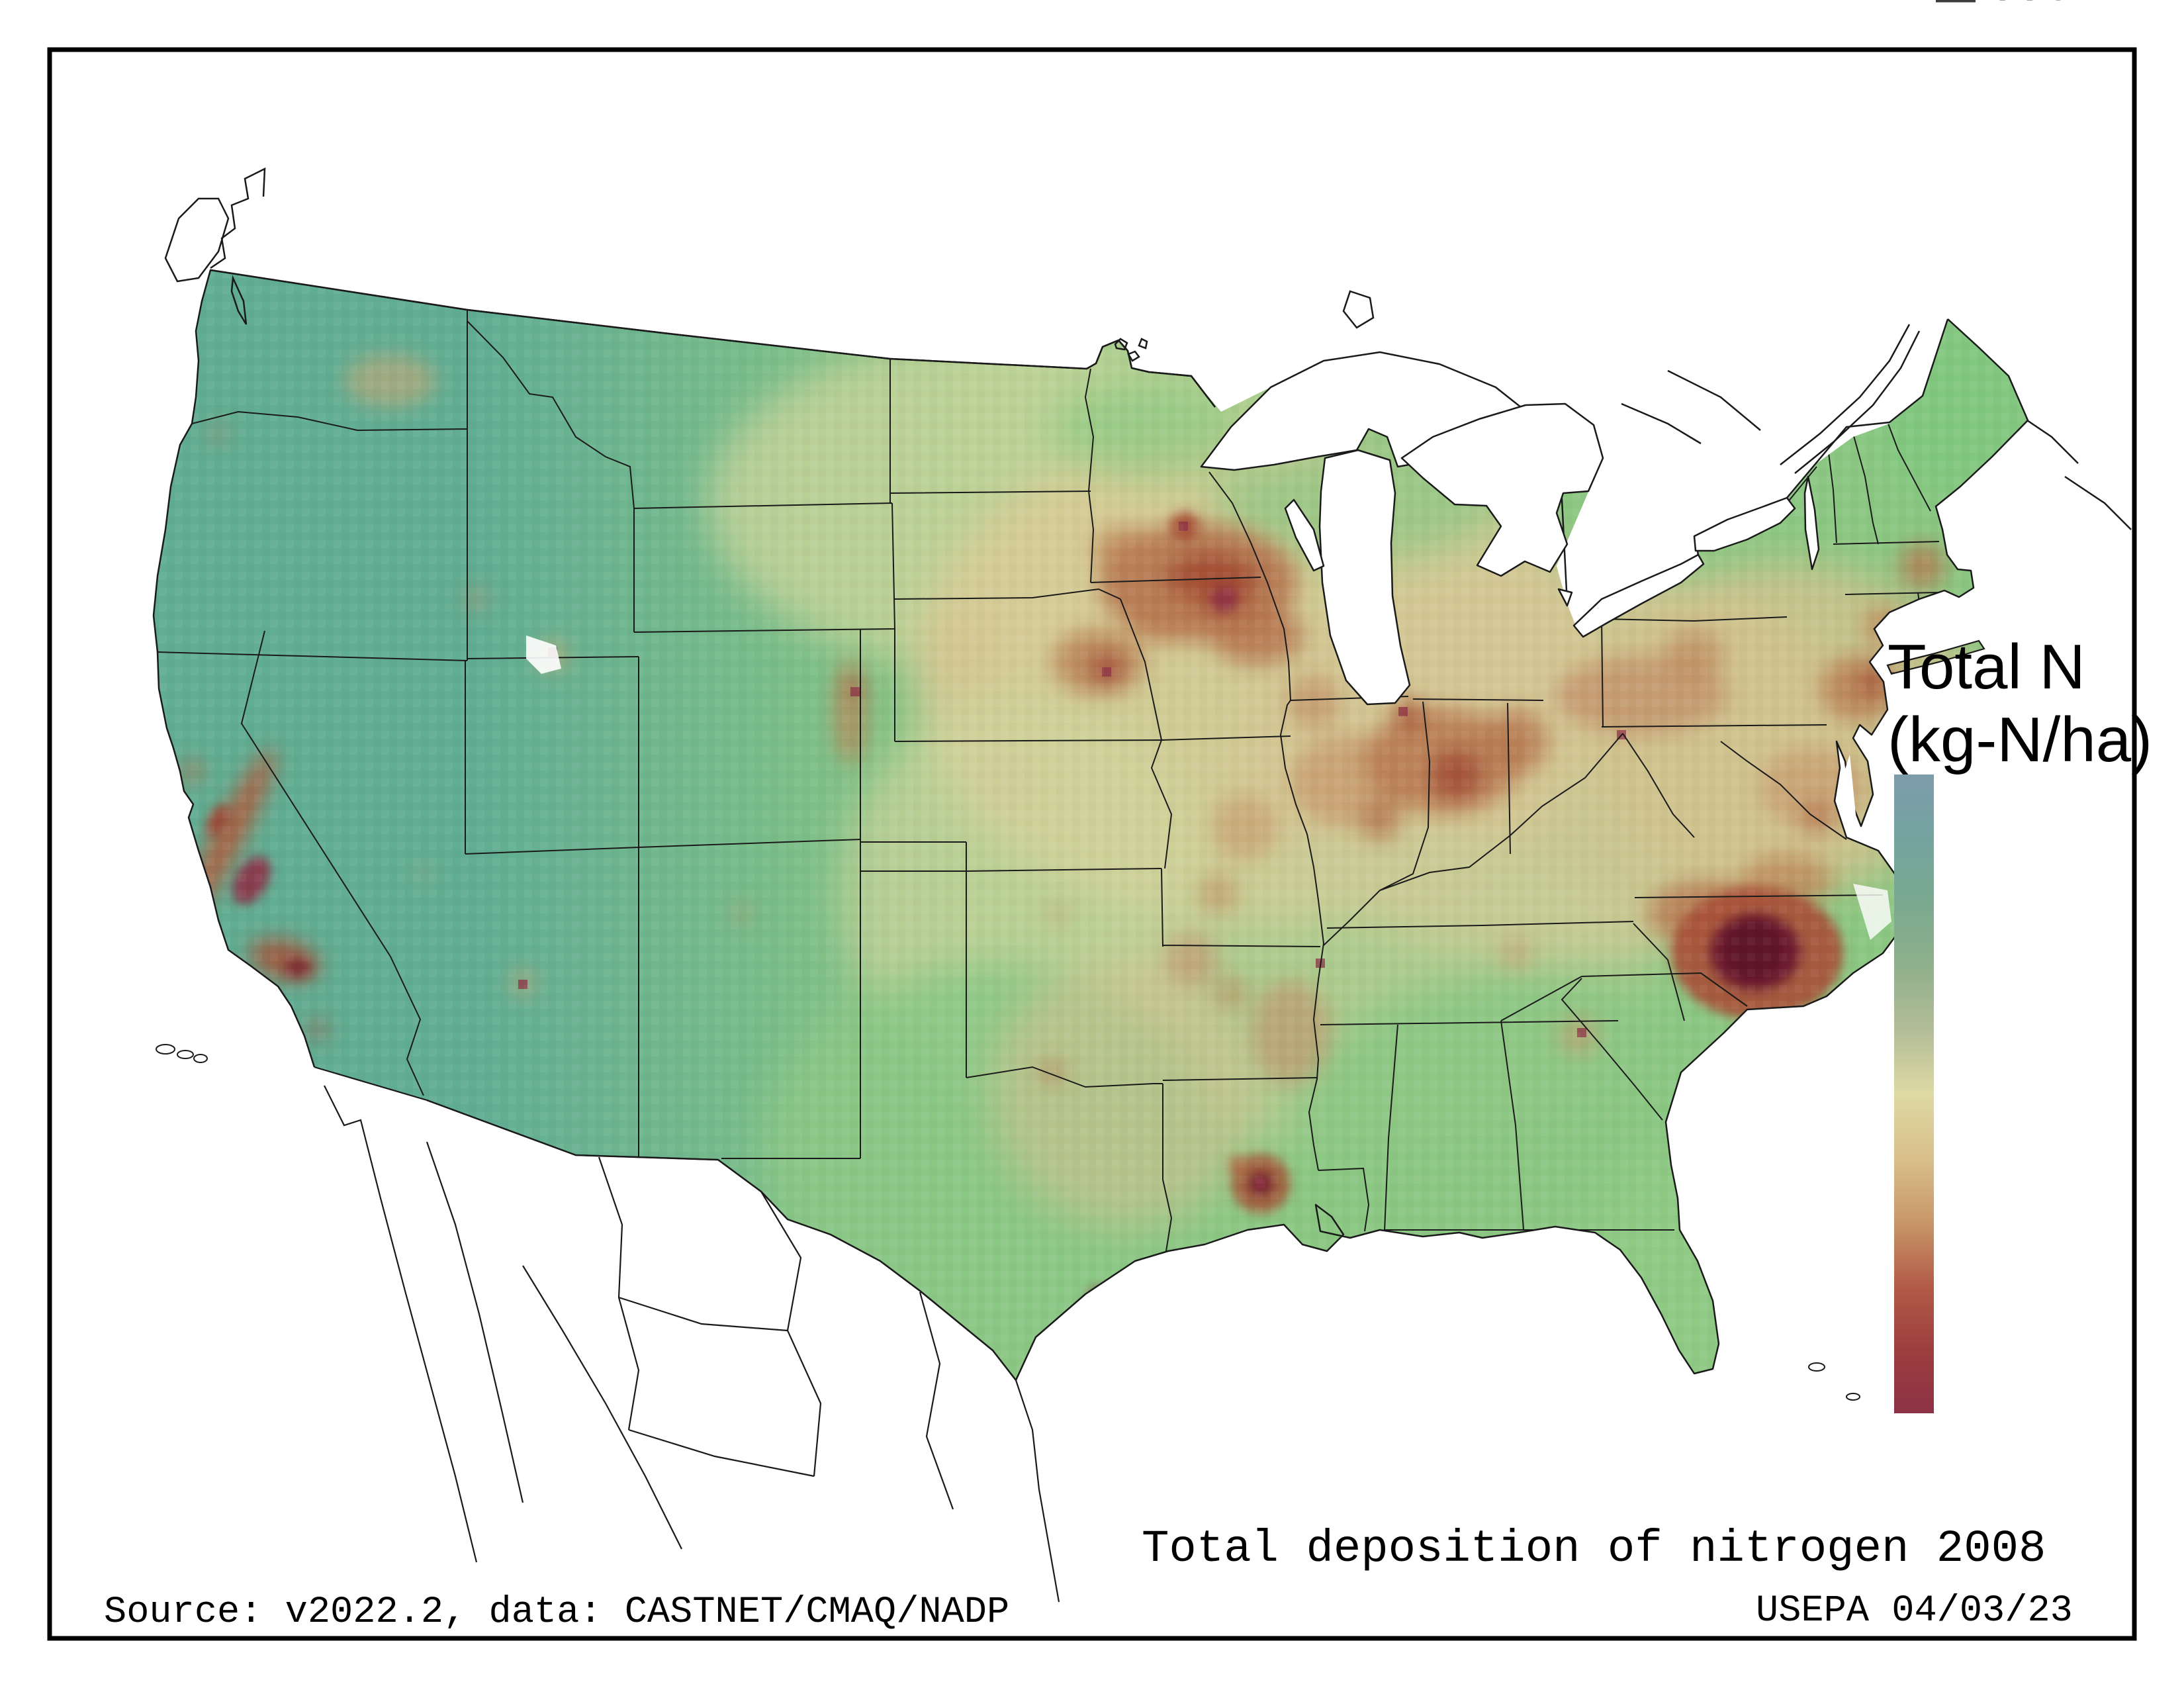  What do you see at coordinates (1502, 489) in the screenshot?
I see `lake-huron` at bounding box center [1502, 489].